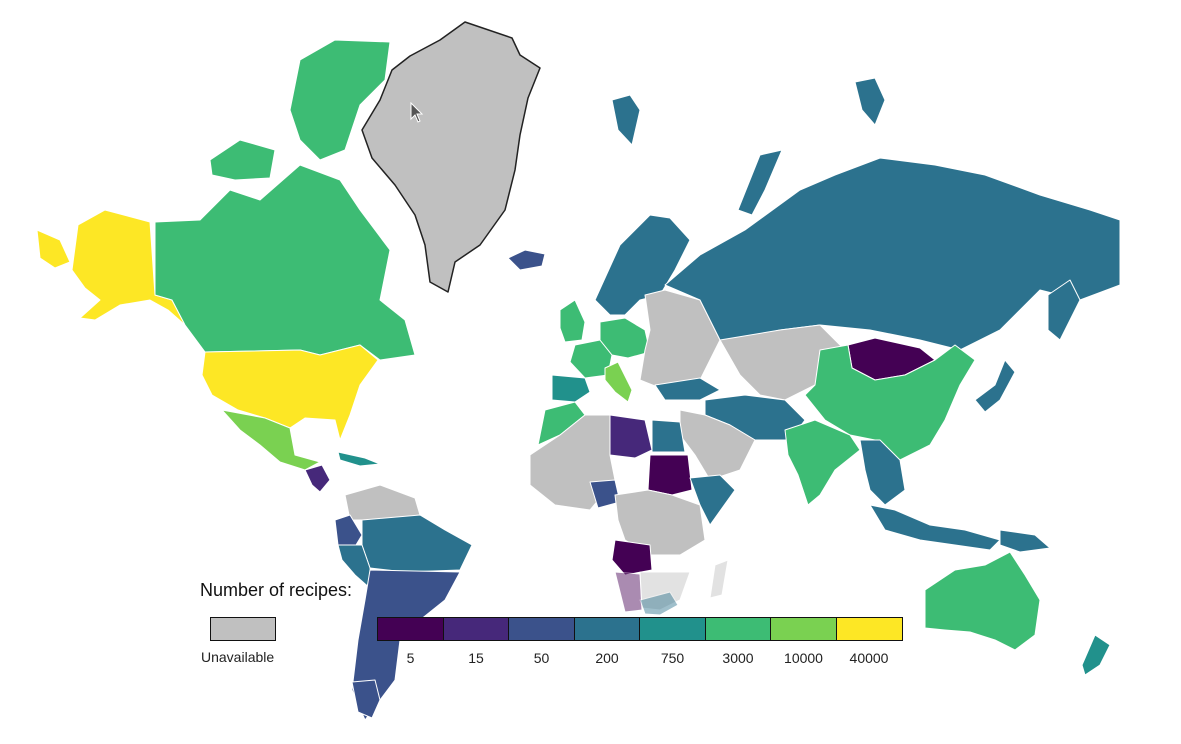 The height and width of the screenshot is (744, 1181). I want to click on legend-color-scale, so click(640, 629).